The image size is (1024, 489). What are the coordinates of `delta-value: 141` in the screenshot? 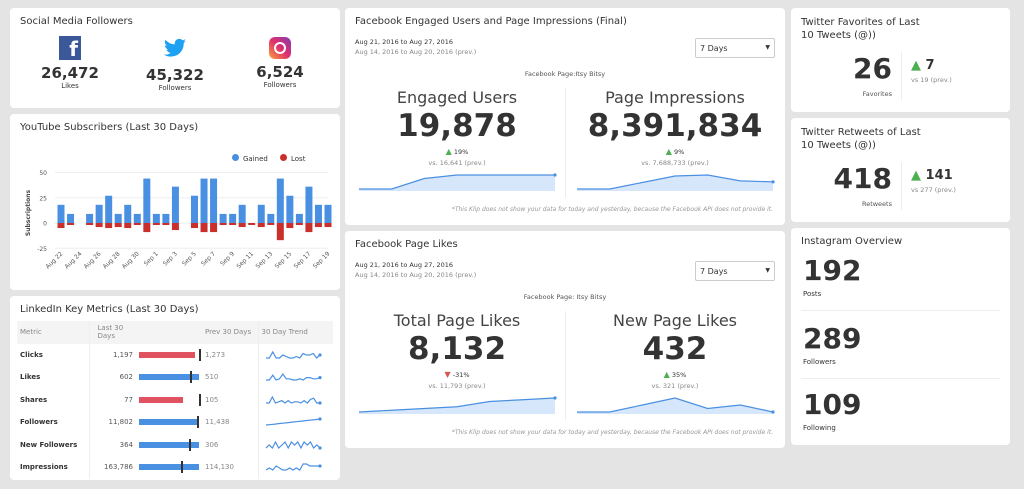 It's located at (939, 175).